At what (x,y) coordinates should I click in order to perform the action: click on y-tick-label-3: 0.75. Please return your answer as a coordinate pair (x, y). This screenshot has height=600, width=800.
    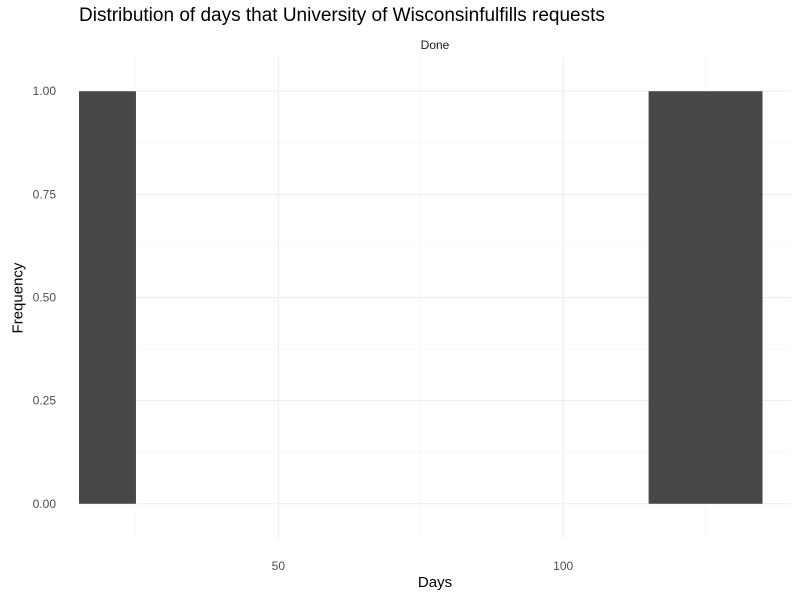
    Looking at the image, I should click on (45, 194).